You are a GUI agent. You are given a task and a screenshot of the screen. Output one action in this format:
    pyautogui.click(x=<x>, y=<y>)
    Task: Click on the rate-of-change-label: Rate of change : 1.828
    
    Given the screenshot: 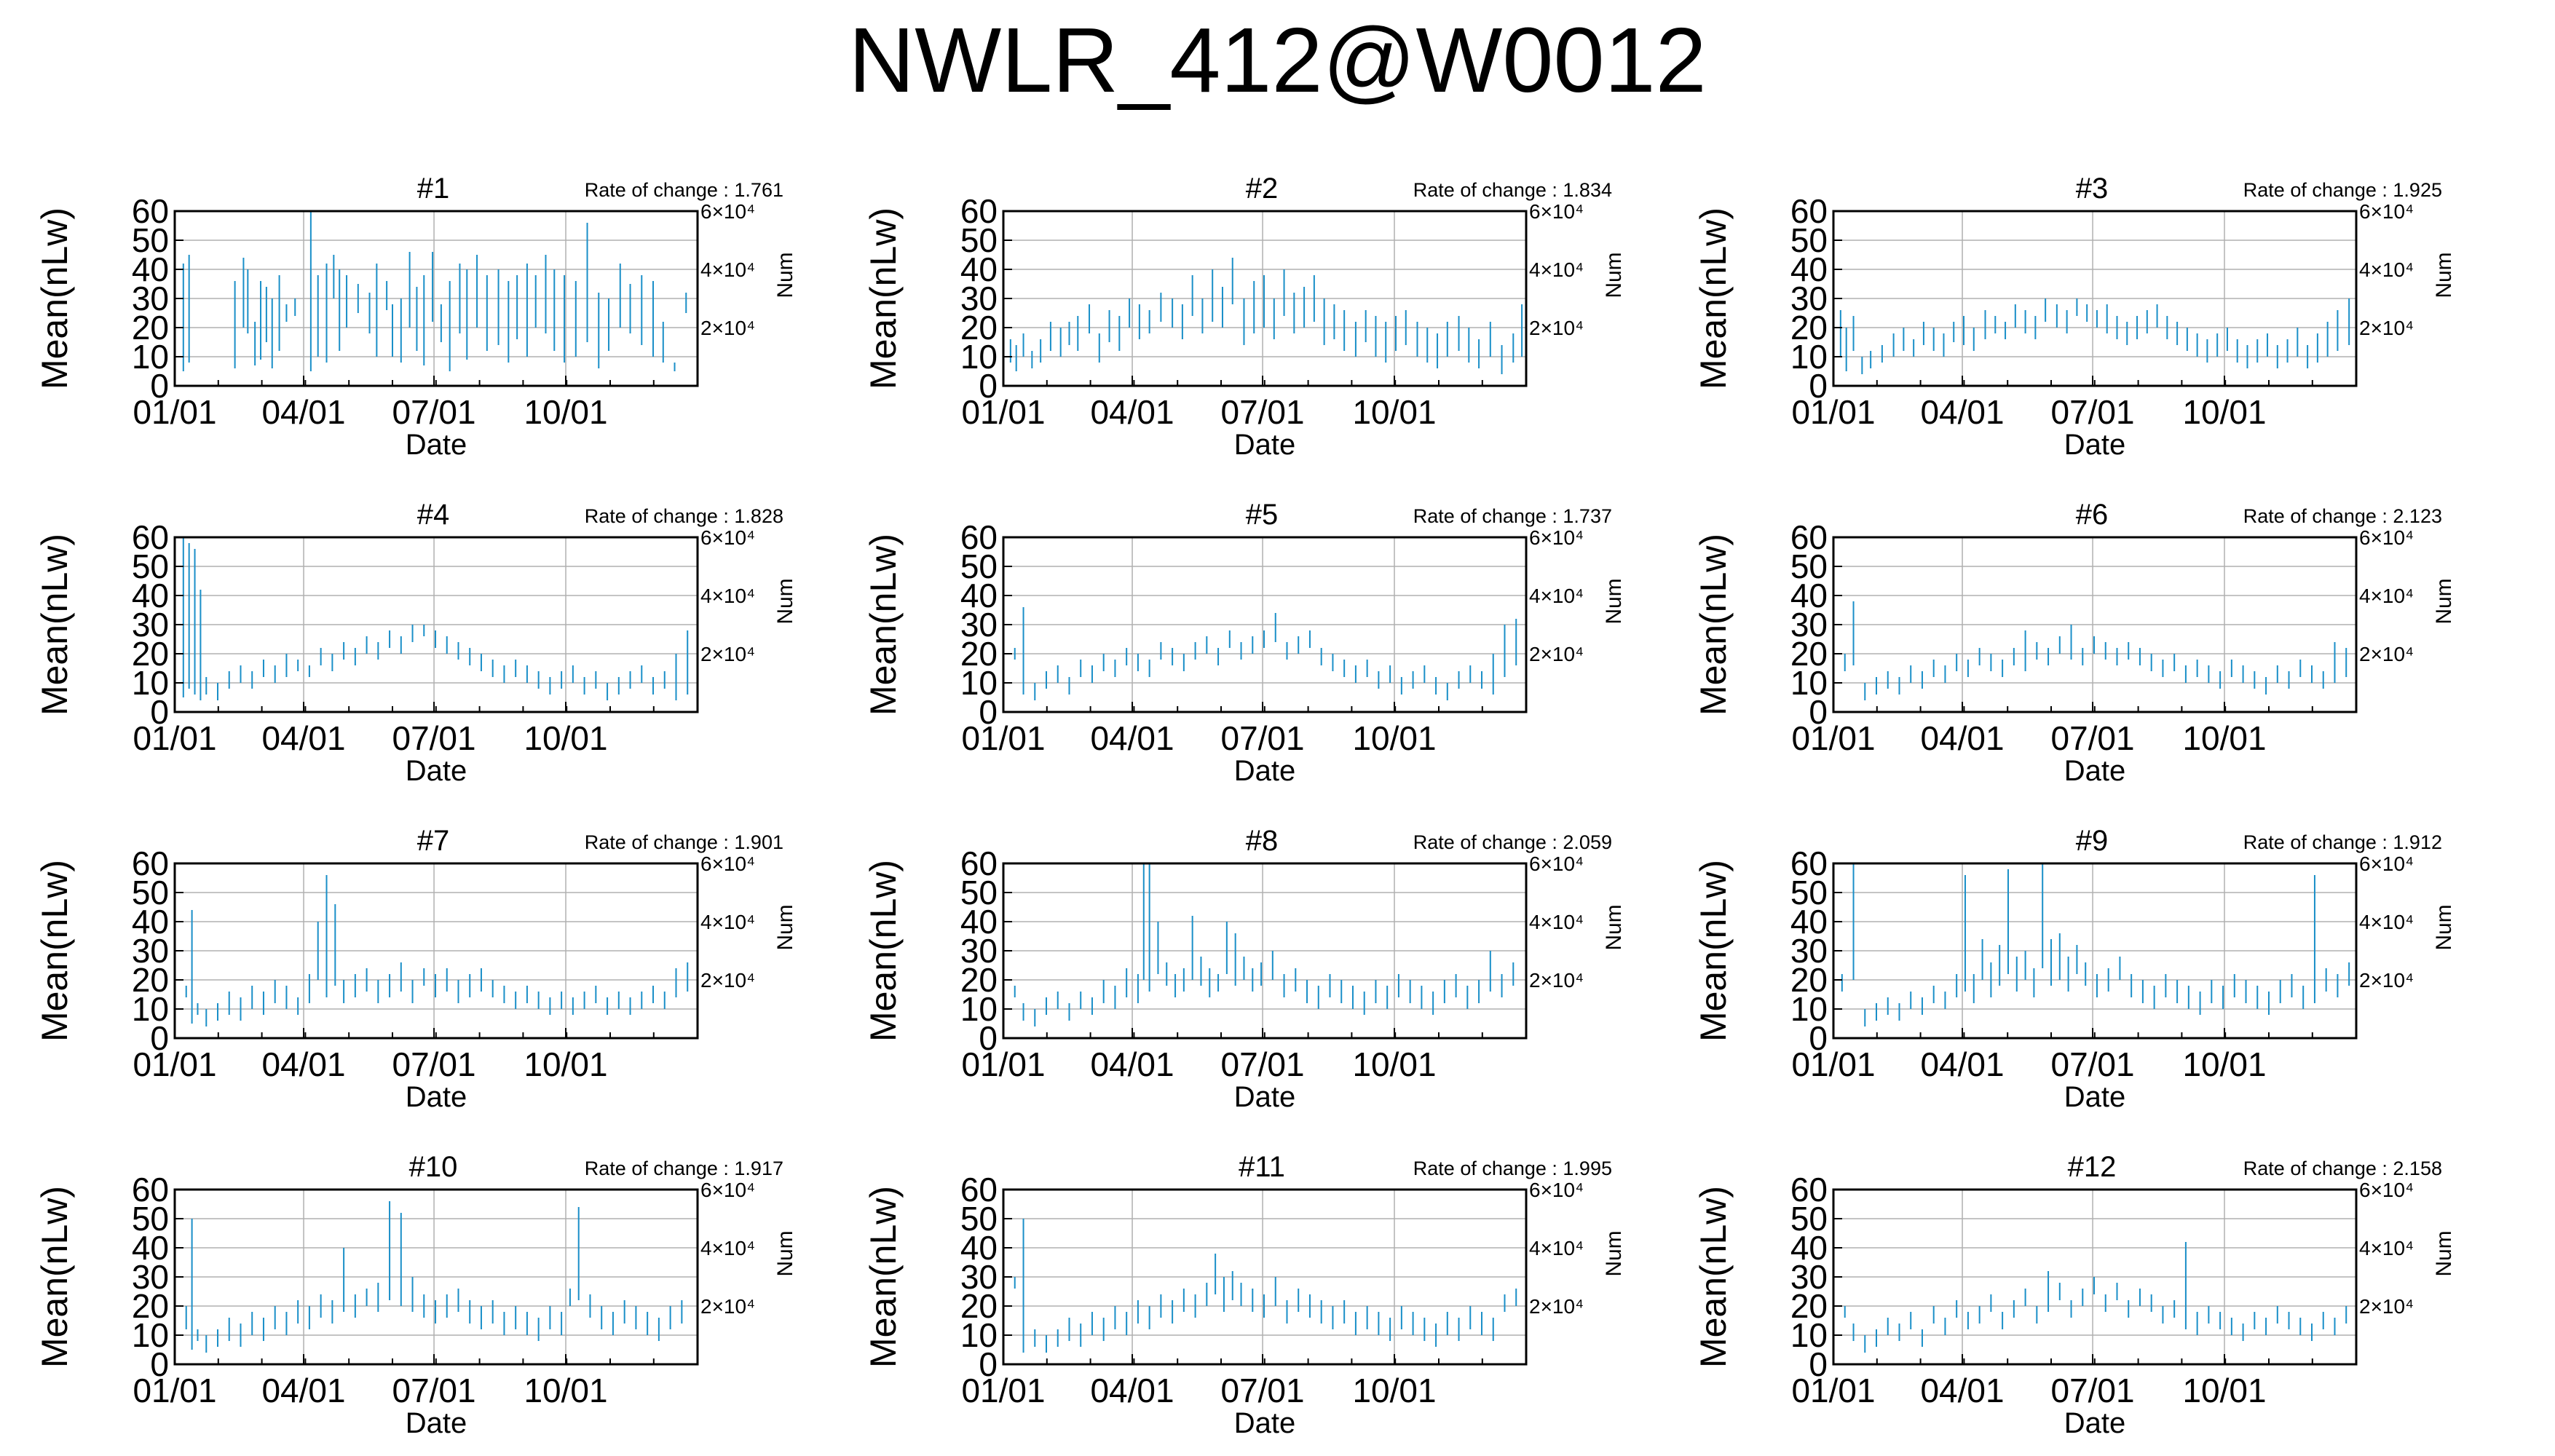 What is the action you would take?
    pyautogui.click(x=684, y=516)
    